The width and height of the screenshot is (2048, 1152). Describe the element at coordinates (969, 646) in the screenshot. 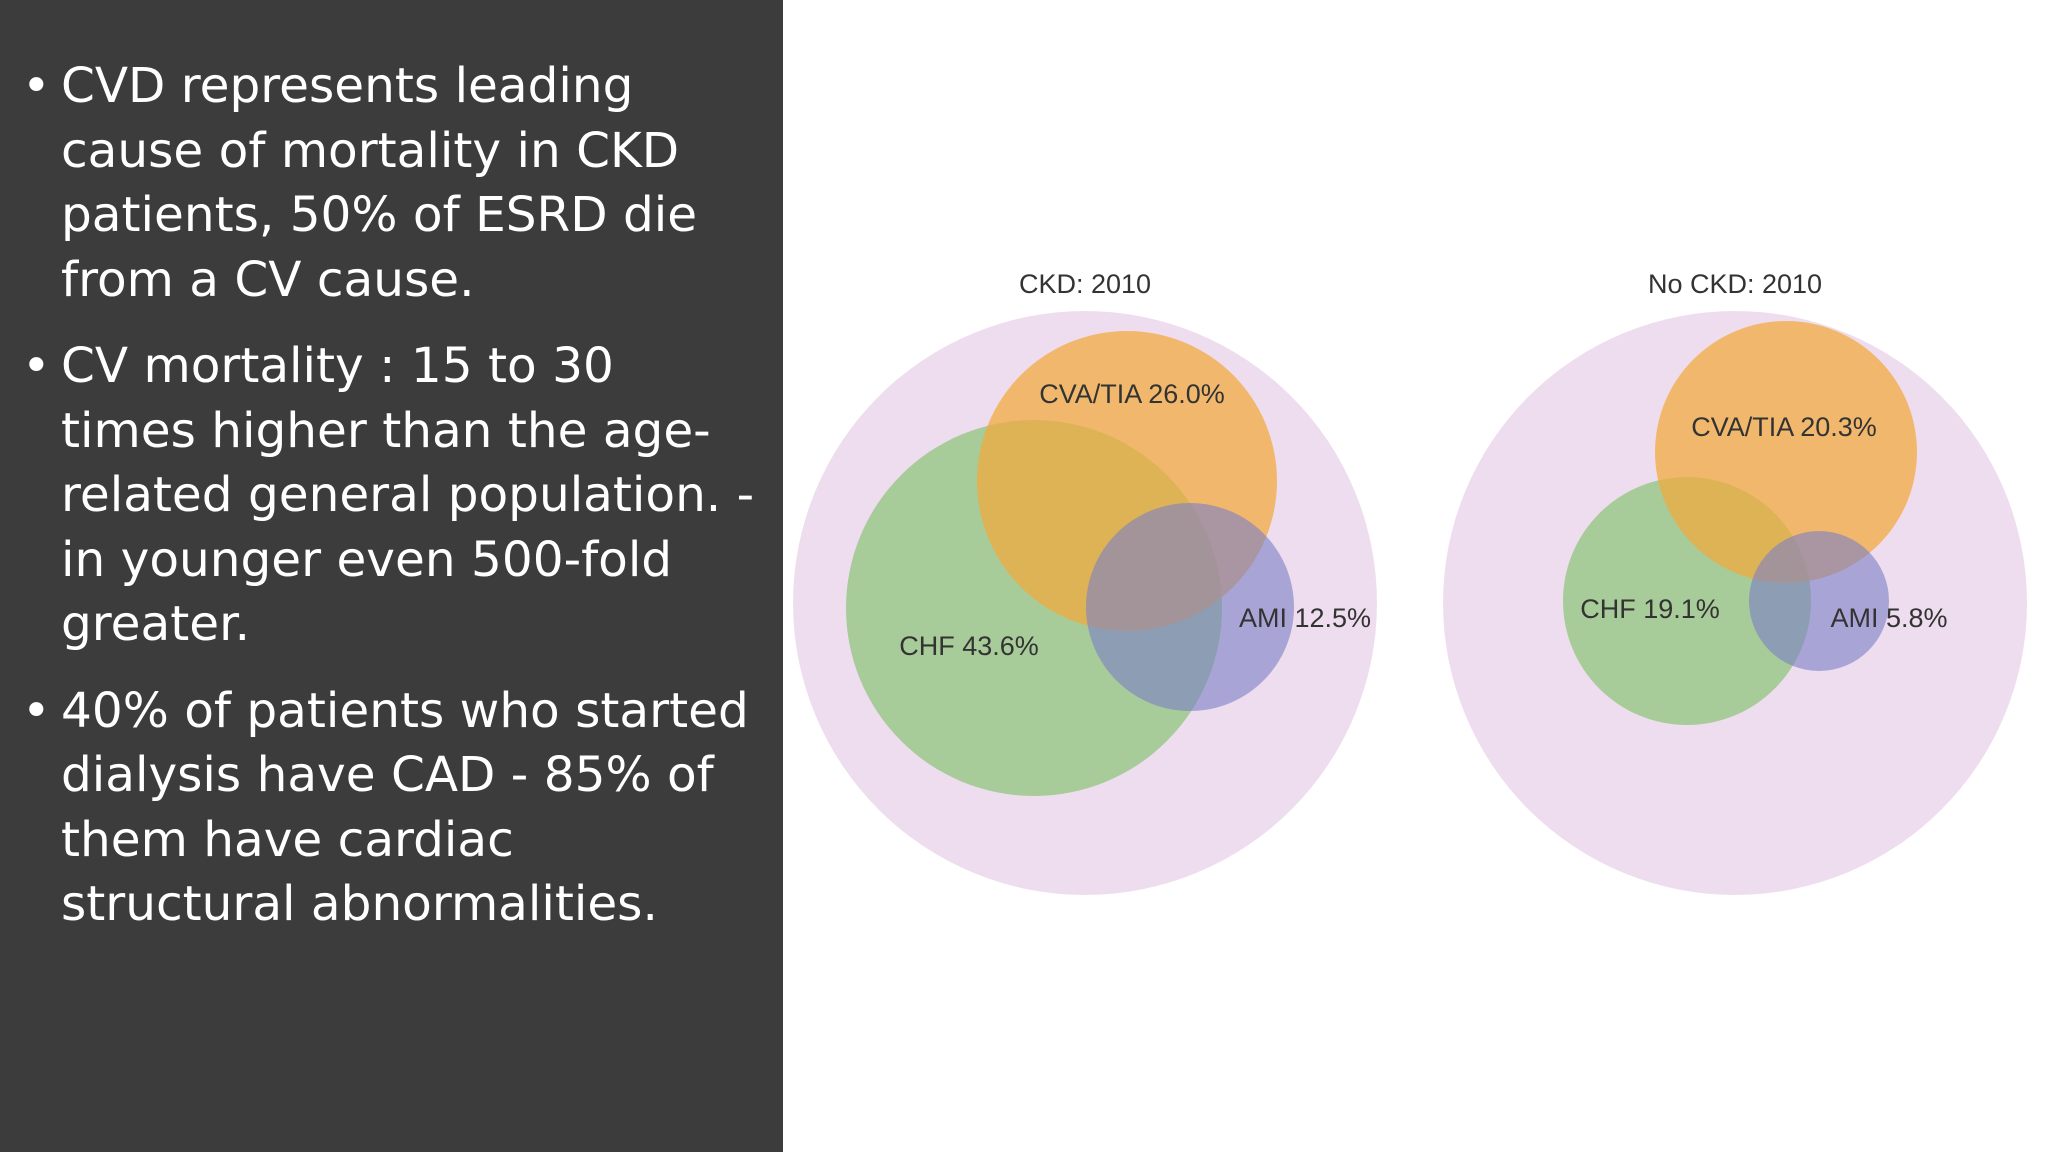

I see `chf-label: CHF 43.6%` at that location.